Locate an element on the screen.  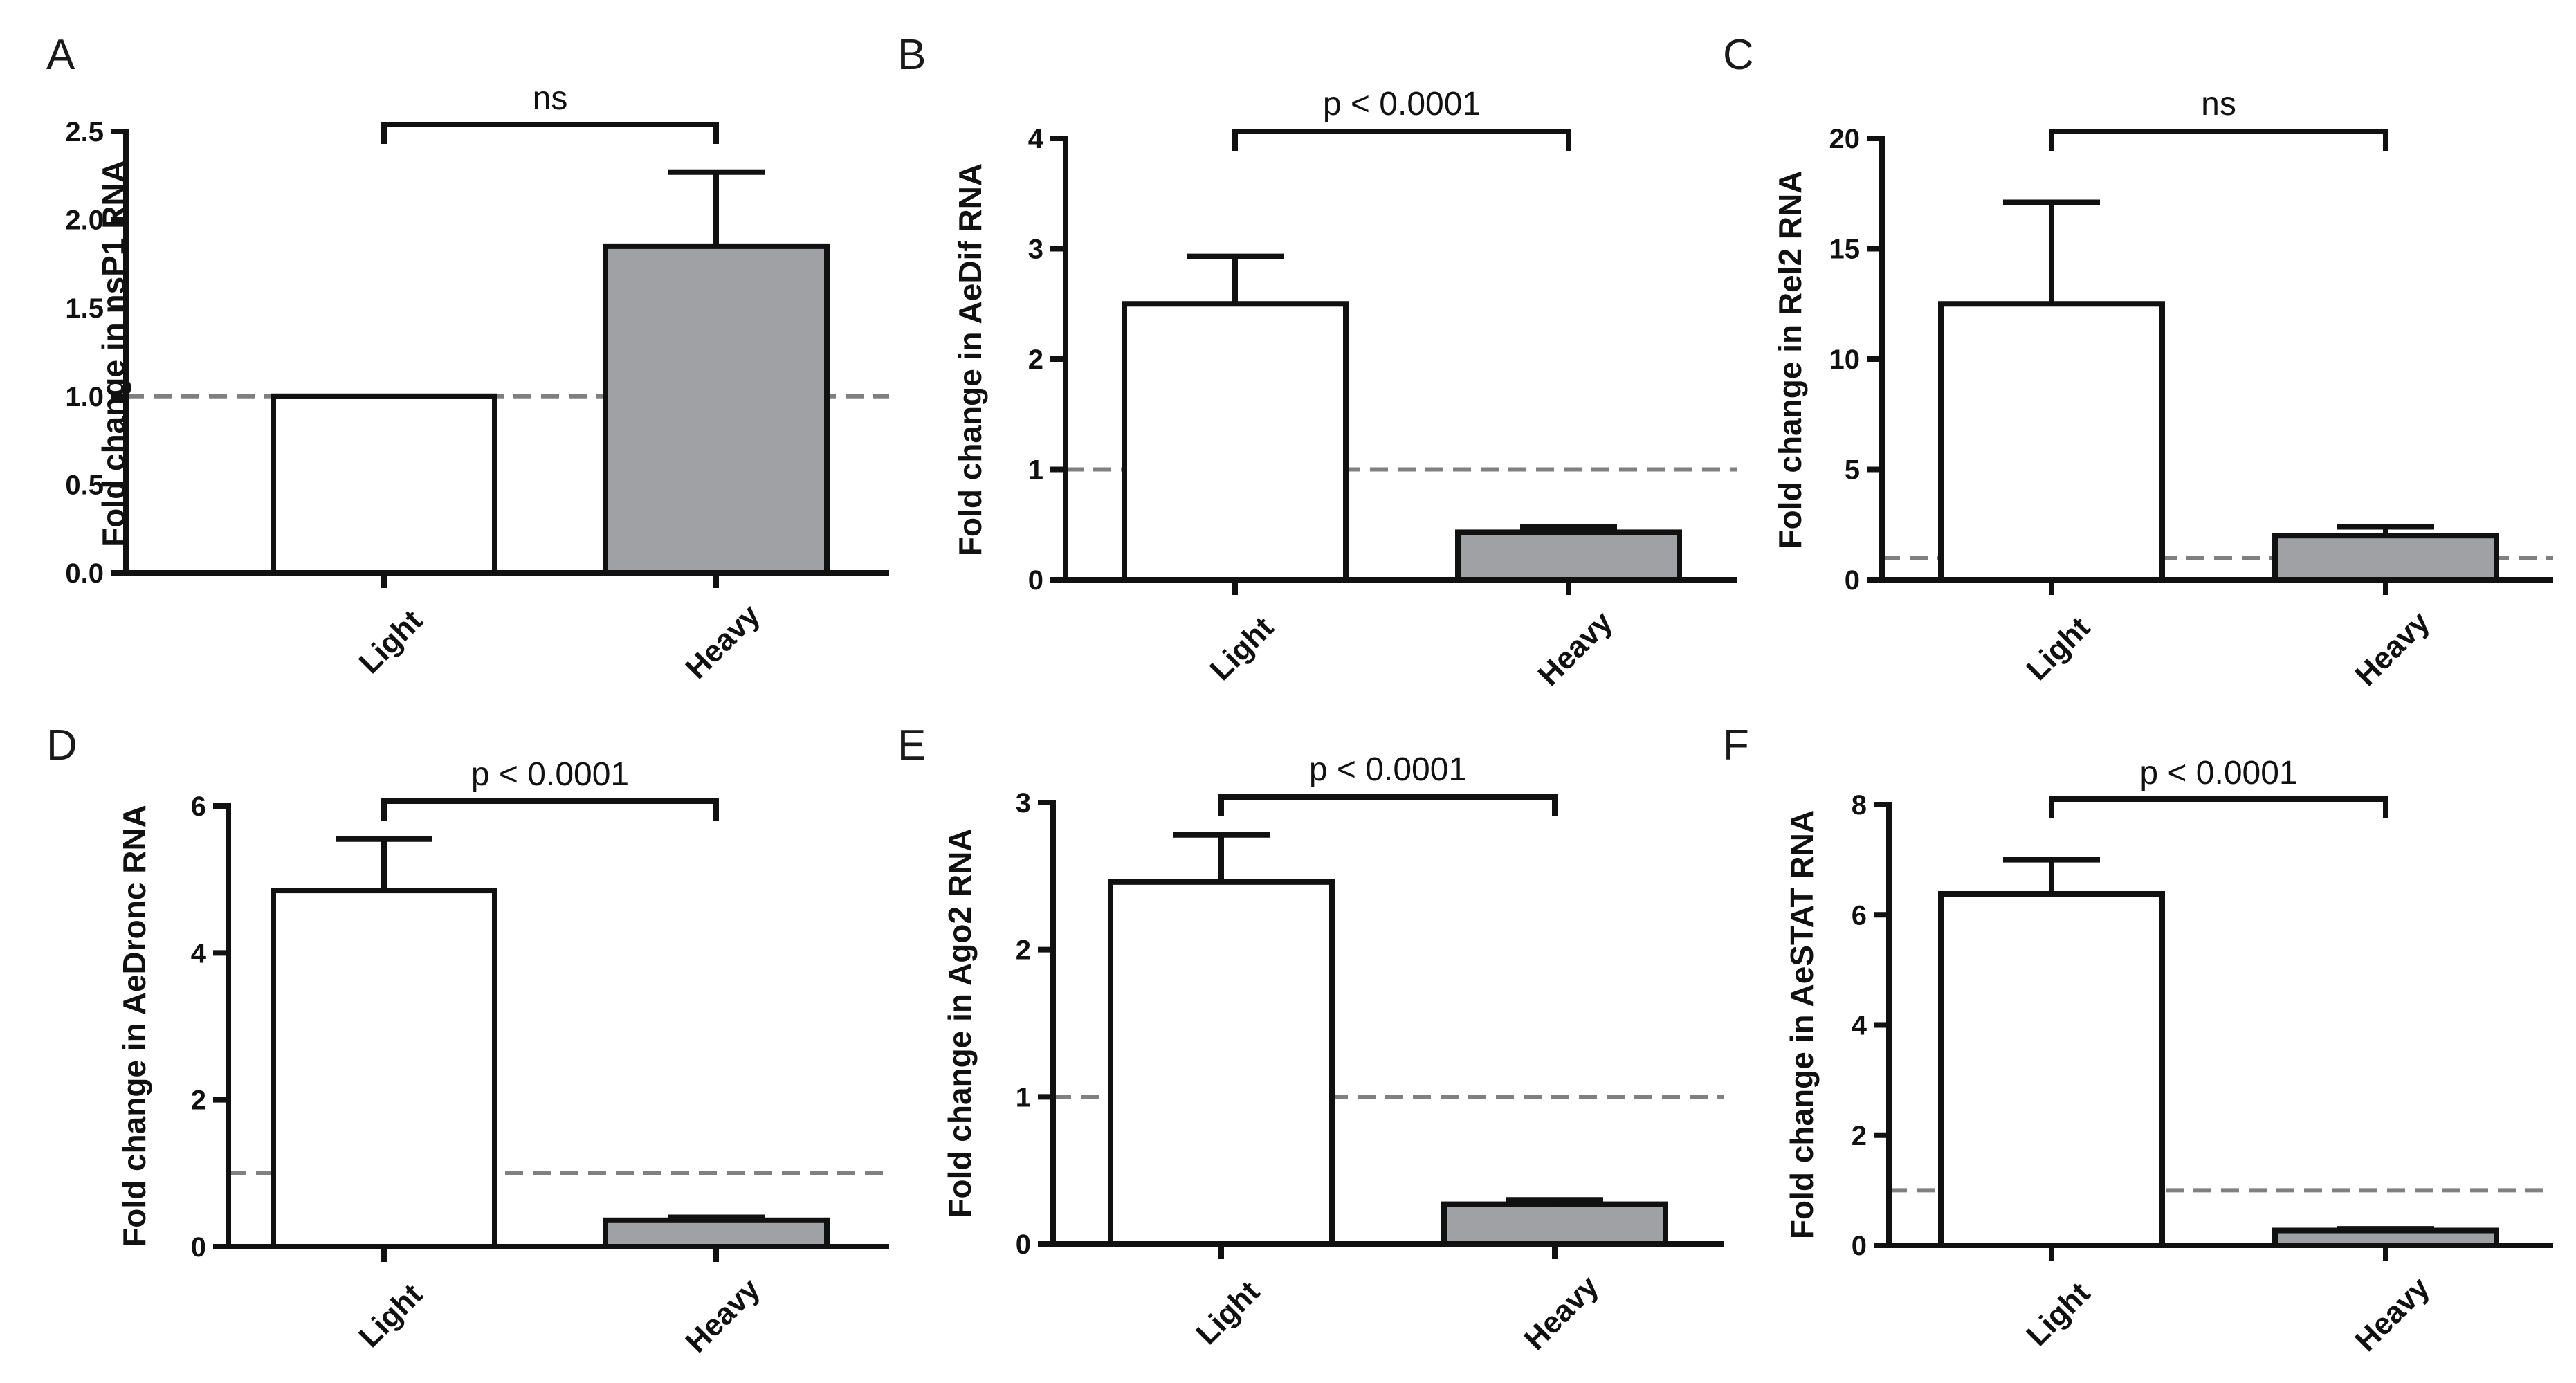
panel-letter: B is located at coordinates (912, 55).